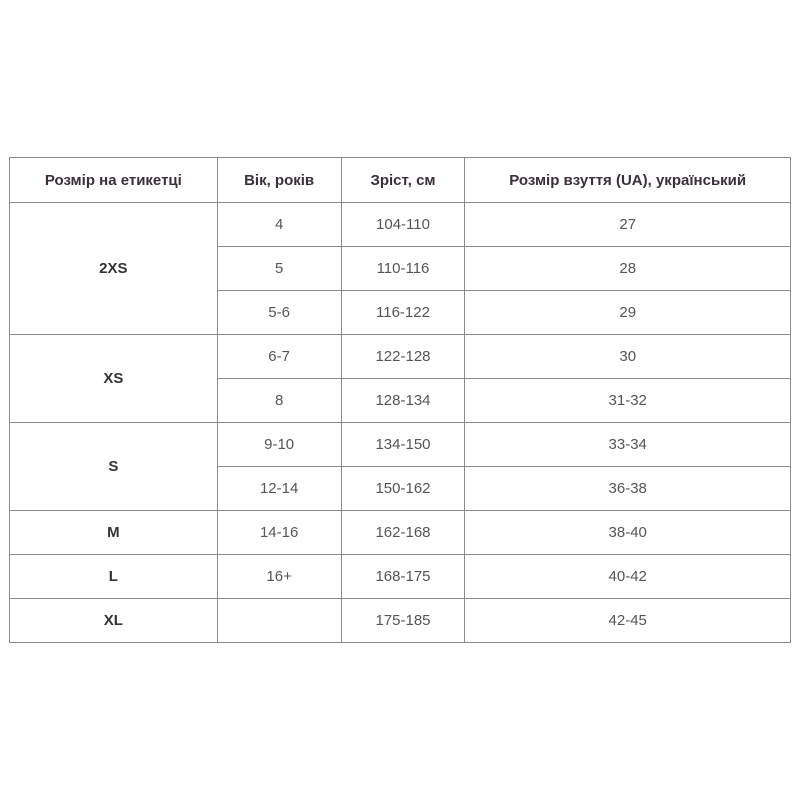 Image resolution: width=800 pixels, height=800 pixels. What do you see at coordinates (403, 488) in the screenshot?
I see `height-cell: 150-162` at bounding box center [403, 488].